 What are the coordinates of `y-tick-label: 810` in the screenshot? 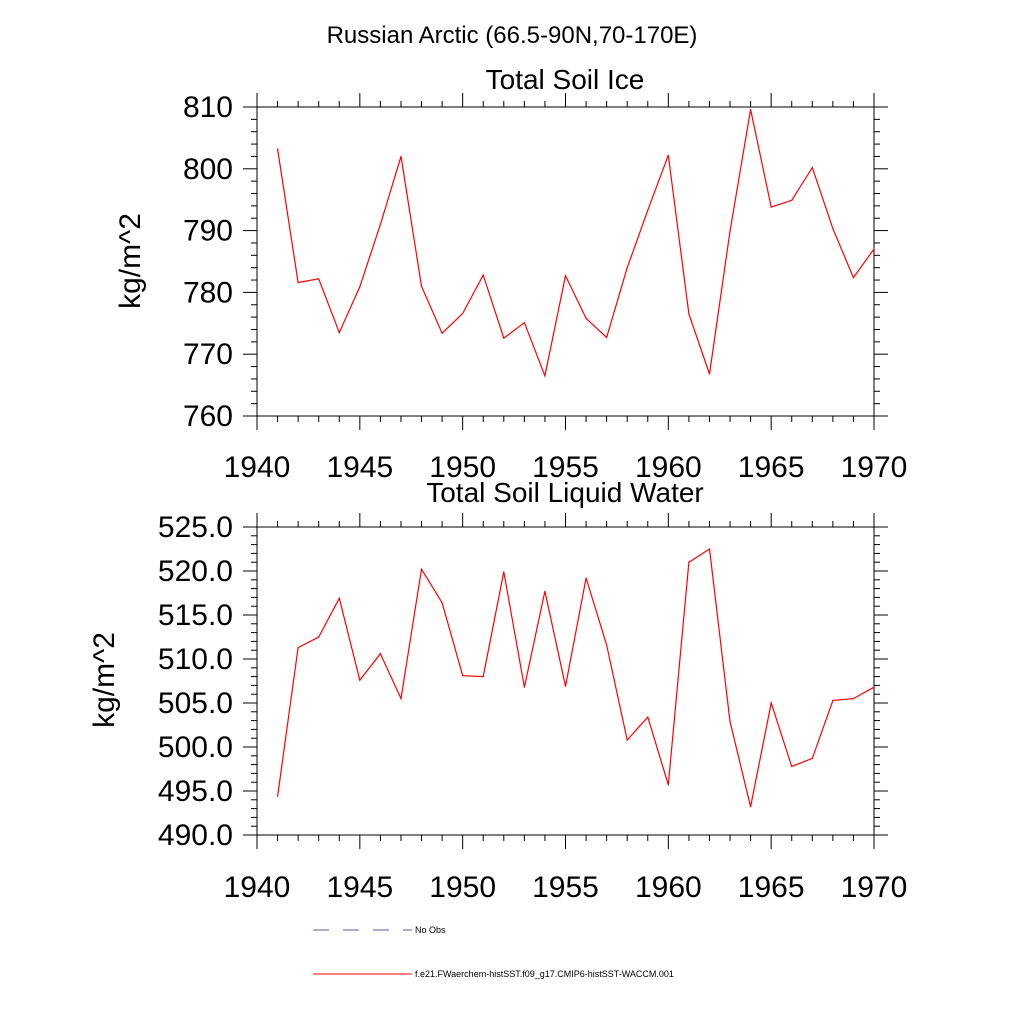 It's located at (208, 107).